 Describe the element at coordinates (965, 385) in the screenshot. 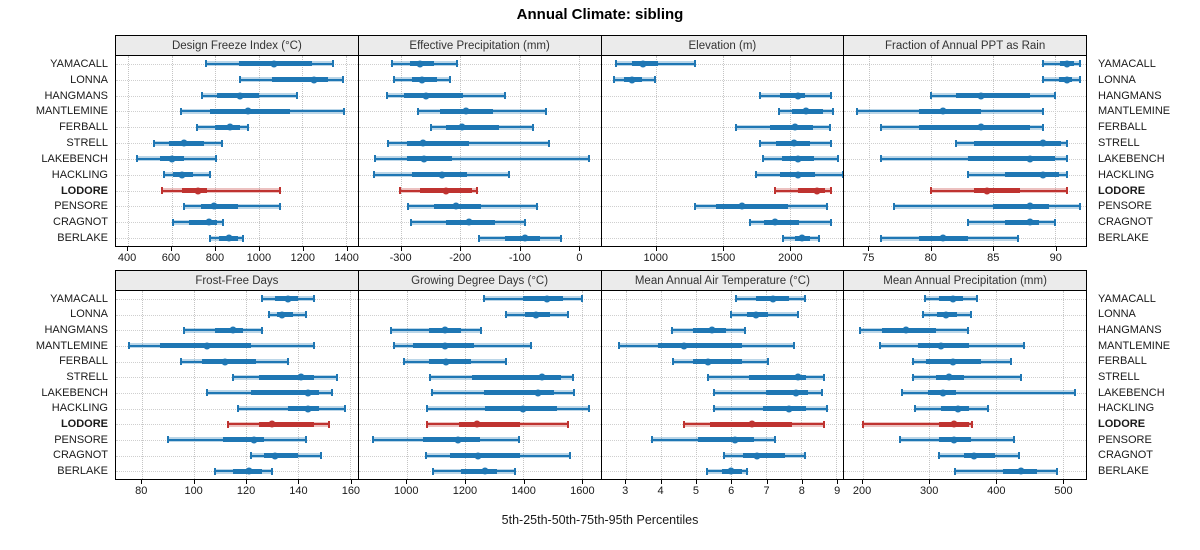

I see `panel-plot-area` at that location.